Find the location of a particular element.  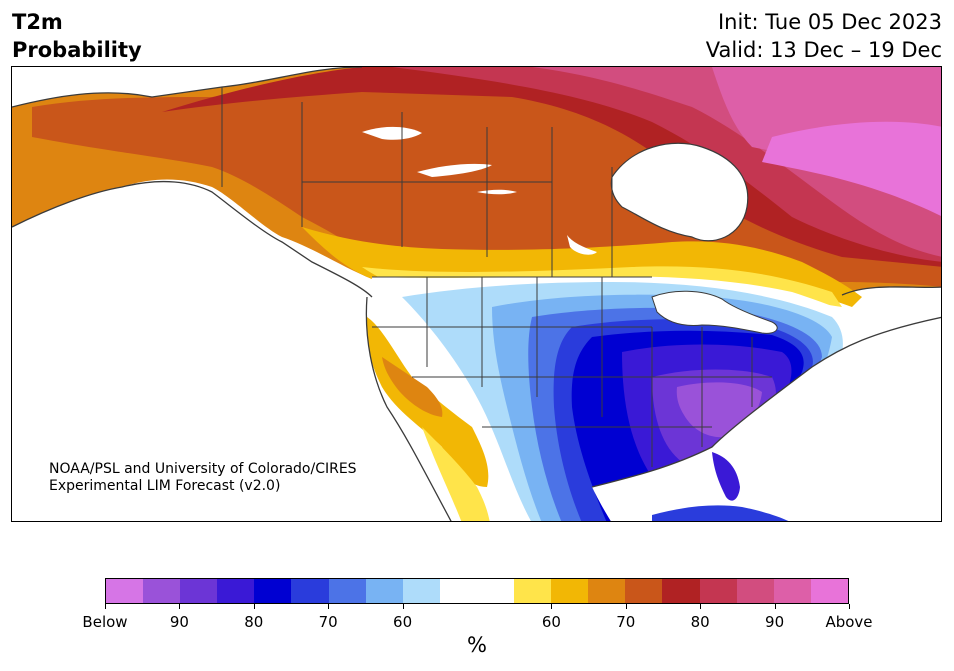

warm-band-yellow is located at coordinates (582, 267).